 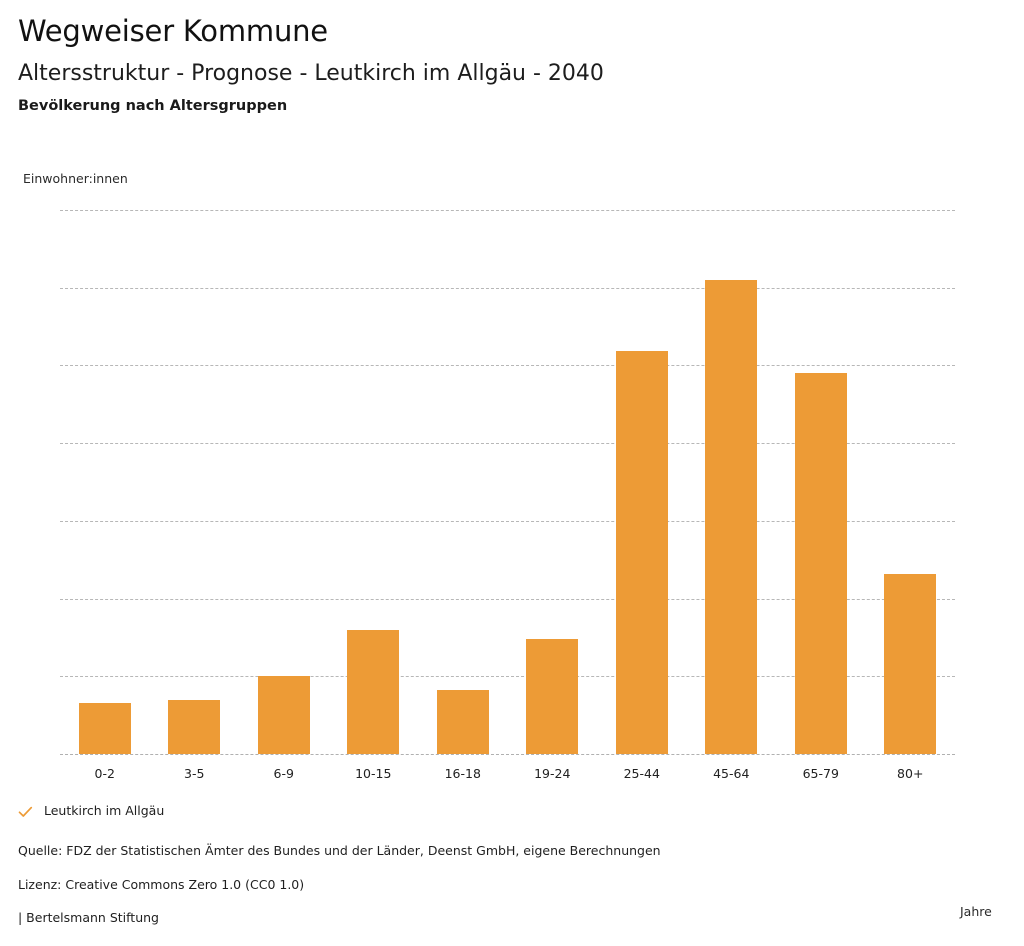 I want to click on chart-legend: Leutkirch im Allgäu, so click(x=91, y=810).